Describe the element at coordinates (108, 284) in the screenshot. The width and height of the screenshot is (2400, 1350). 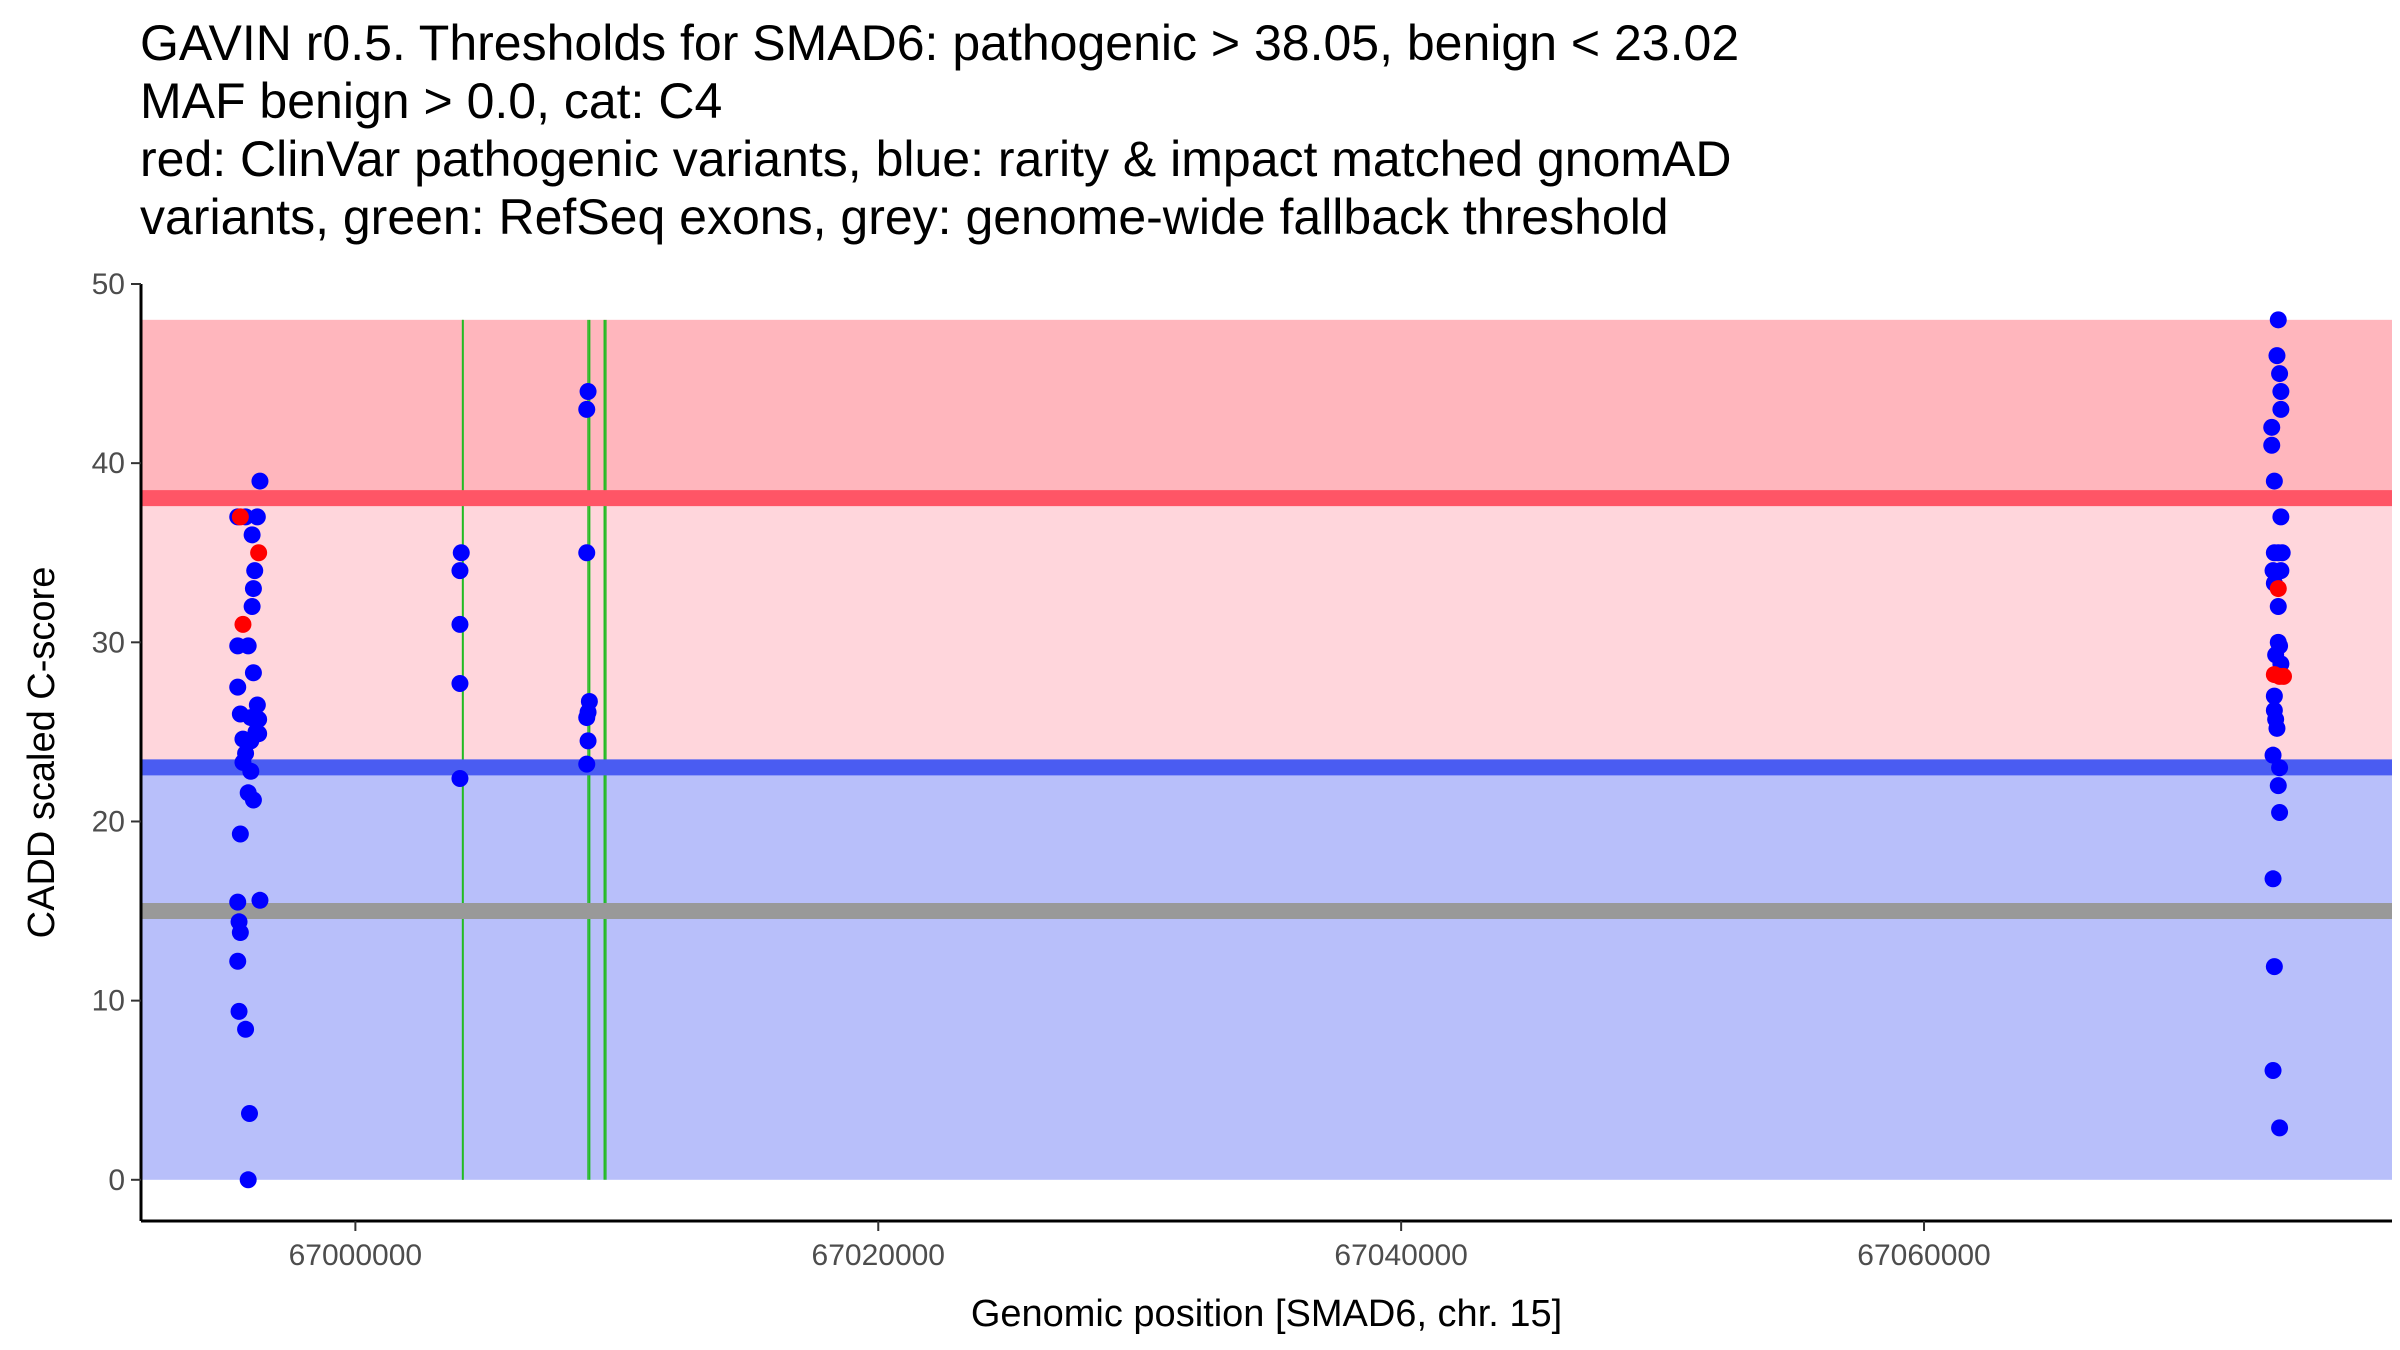
I see `y-tick-label: 50` at that location.